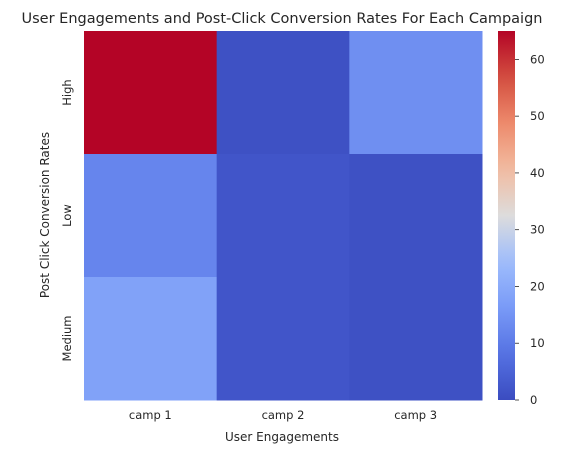  I want to click on y-tick-label: High, so click(67, 92).